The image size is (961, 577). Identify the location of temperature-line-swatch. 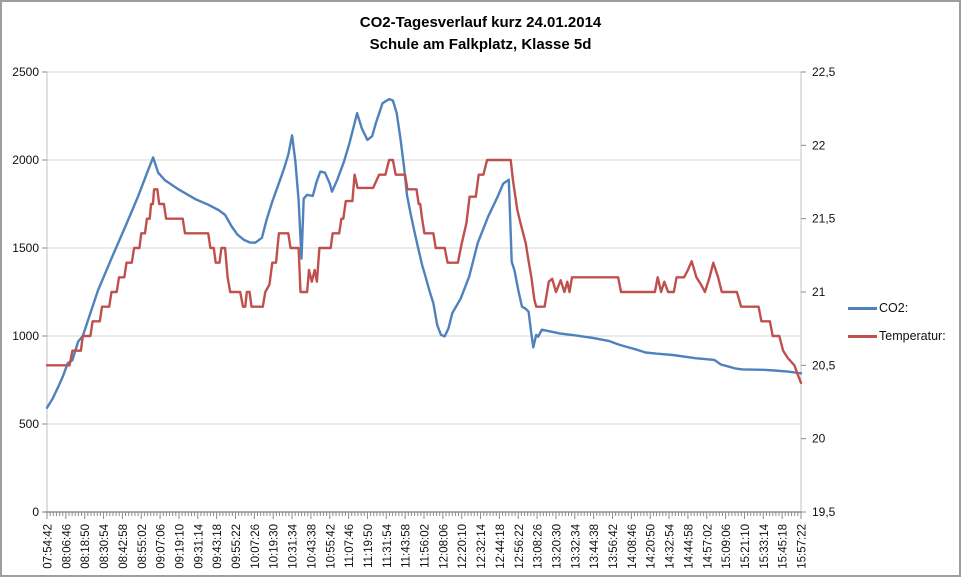
(862, 336).